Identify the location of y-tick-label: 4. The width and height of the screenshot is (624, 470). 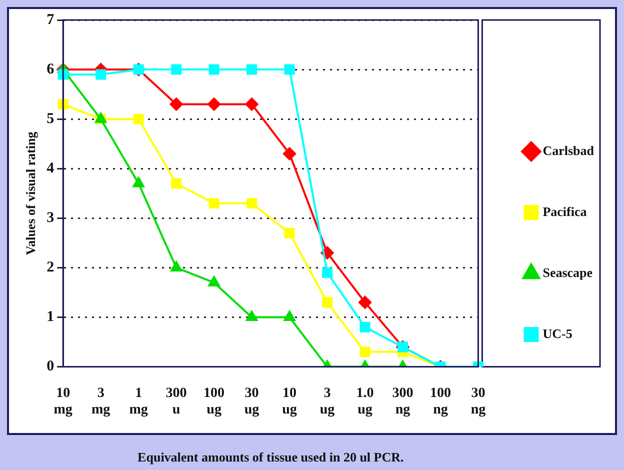
(50, 168).